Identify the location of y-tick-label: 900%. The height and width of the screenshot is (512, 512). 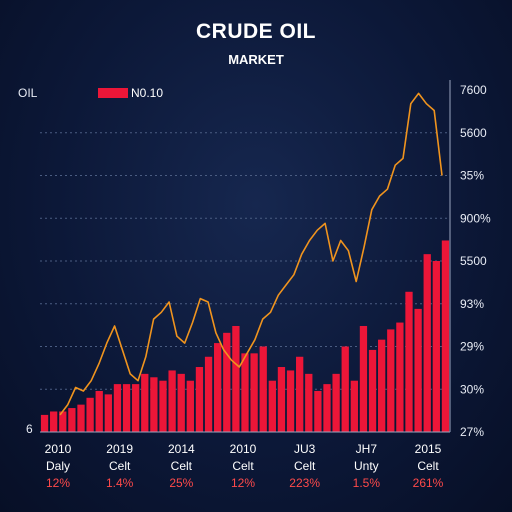
(475, 218).